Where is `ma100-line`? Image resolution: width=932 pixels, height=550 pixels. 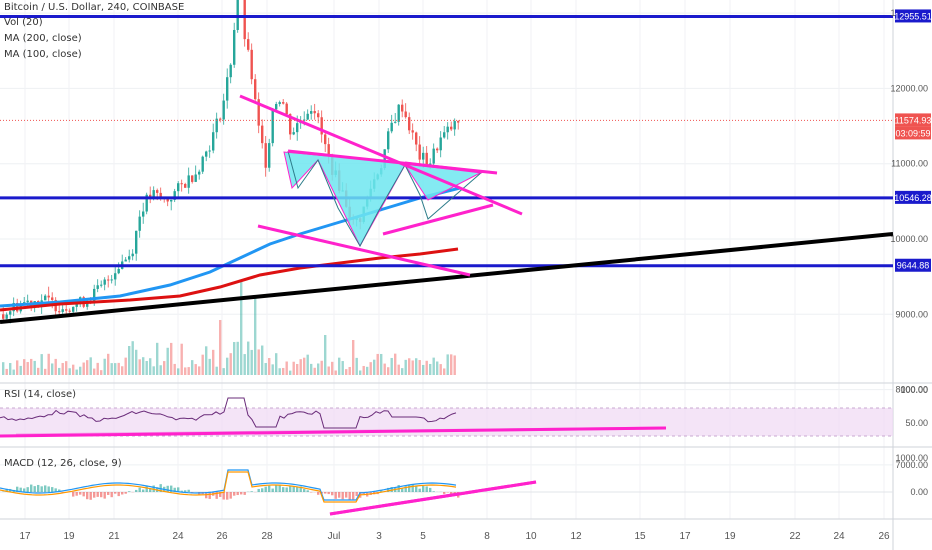
ma100-line is located at coordinates (230, 247).